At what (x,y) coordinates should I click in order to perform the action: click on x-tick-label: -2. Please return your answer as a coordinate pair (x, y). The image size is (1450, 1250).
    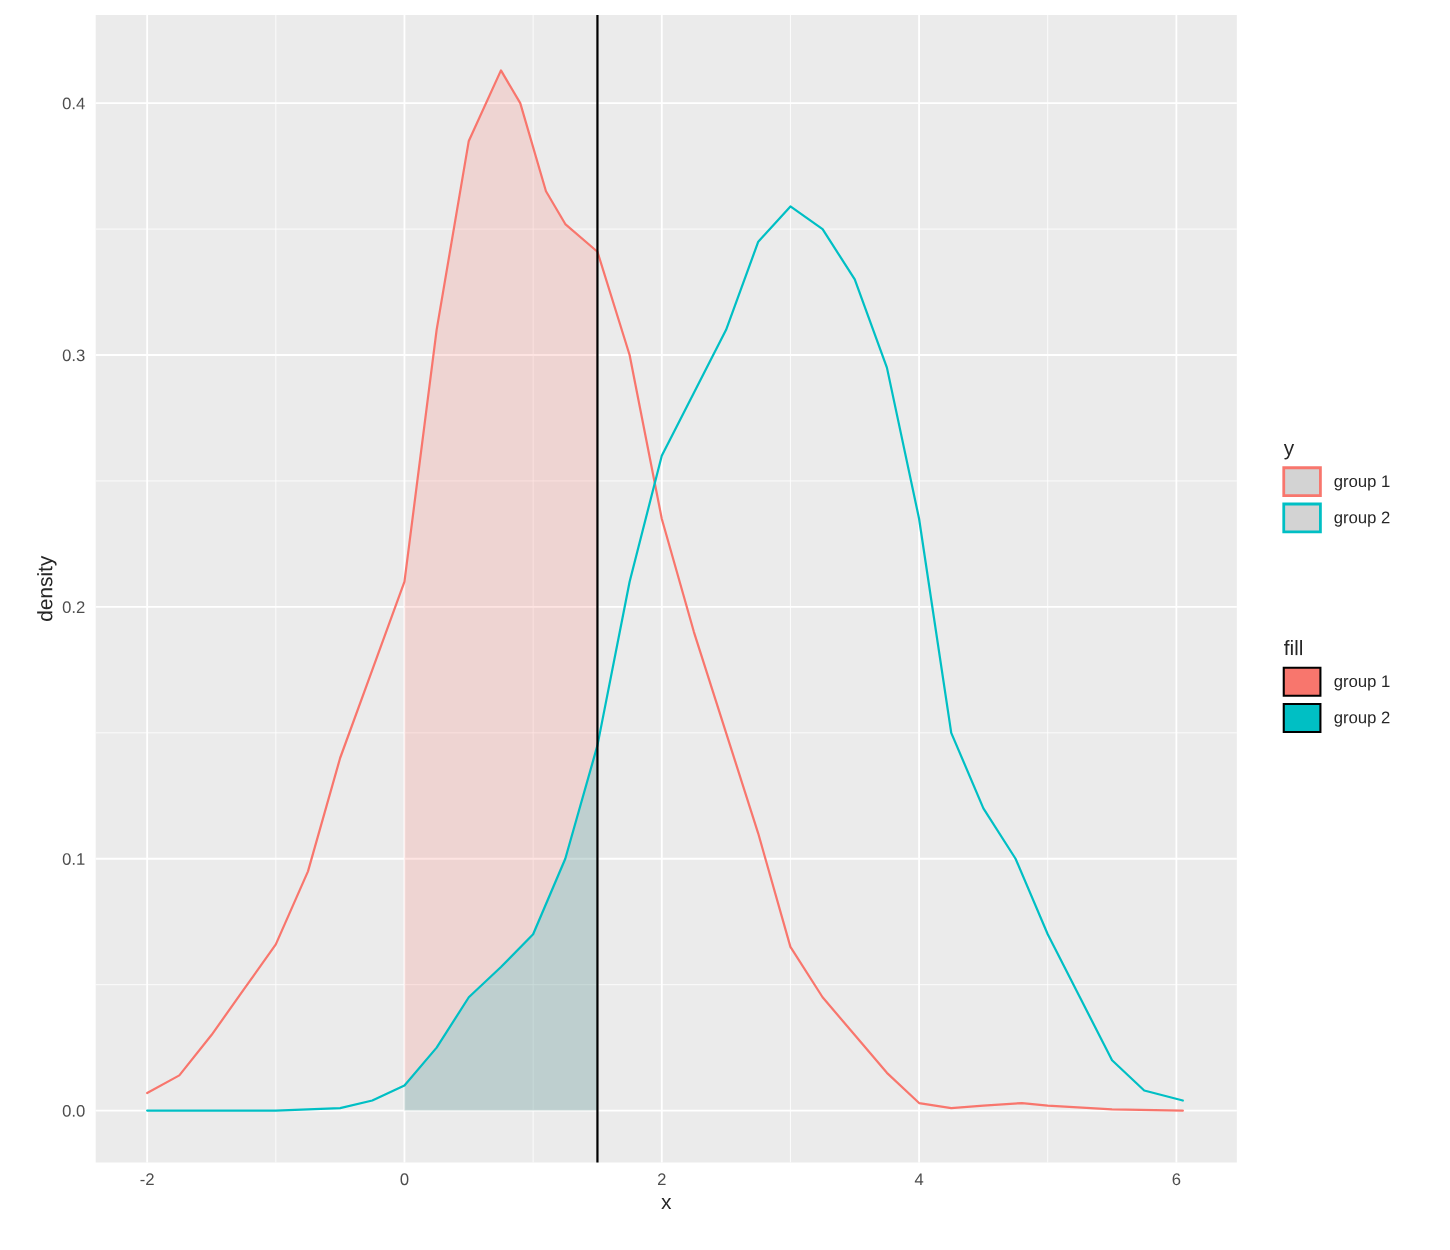
    Looking at the image, I should click on (147, 1179).